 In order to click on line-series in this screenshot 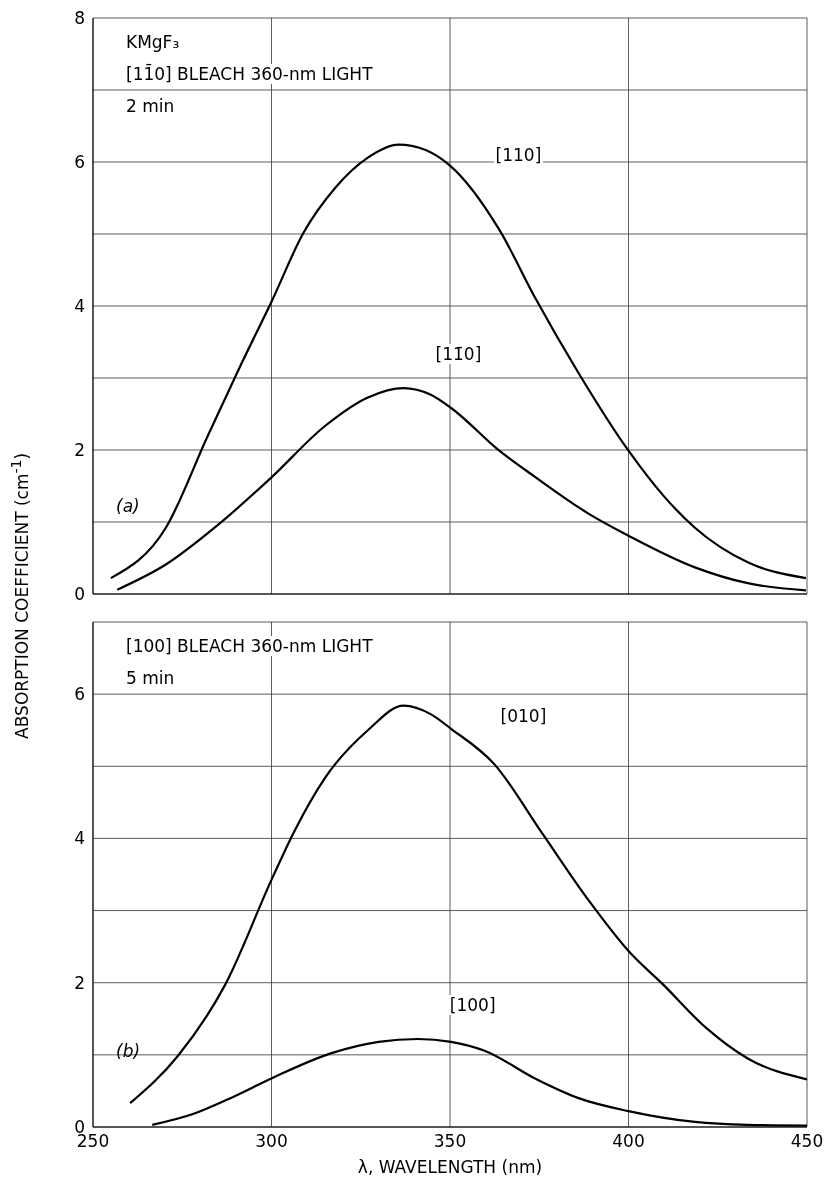, I will do `click(461, 489)`.